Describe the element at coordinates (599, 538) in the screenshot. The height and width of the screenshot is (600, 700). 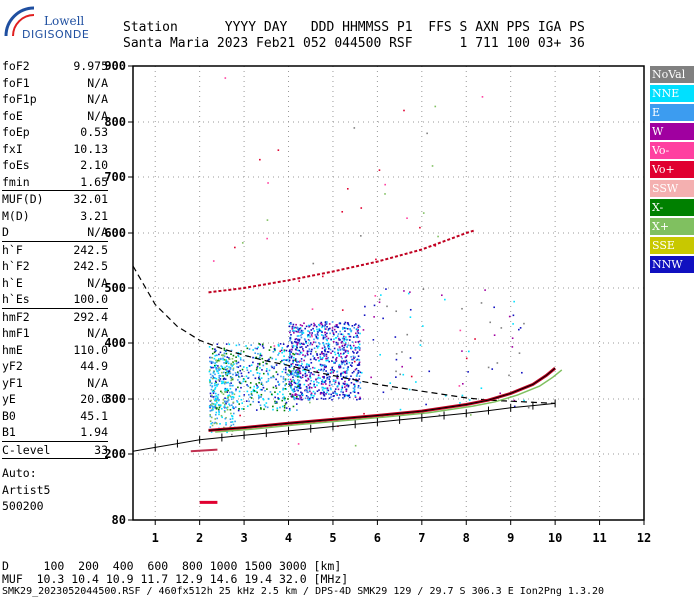
I see `x-tick-label: 11` at that location.